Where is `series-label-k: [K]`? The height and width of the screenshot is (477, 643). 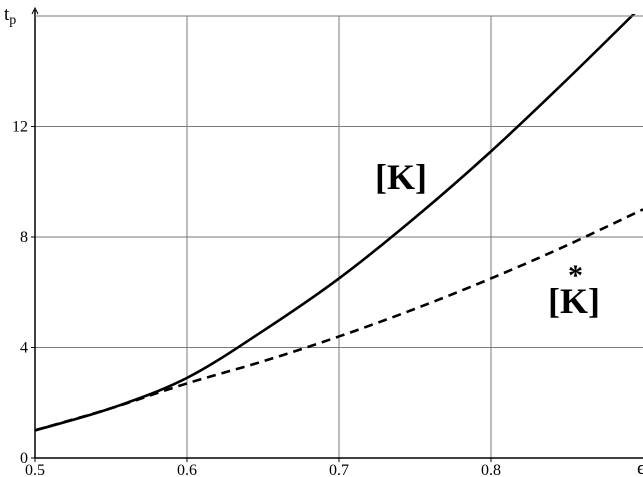
series-label-k: [K] is located at coordinates (401, 177).